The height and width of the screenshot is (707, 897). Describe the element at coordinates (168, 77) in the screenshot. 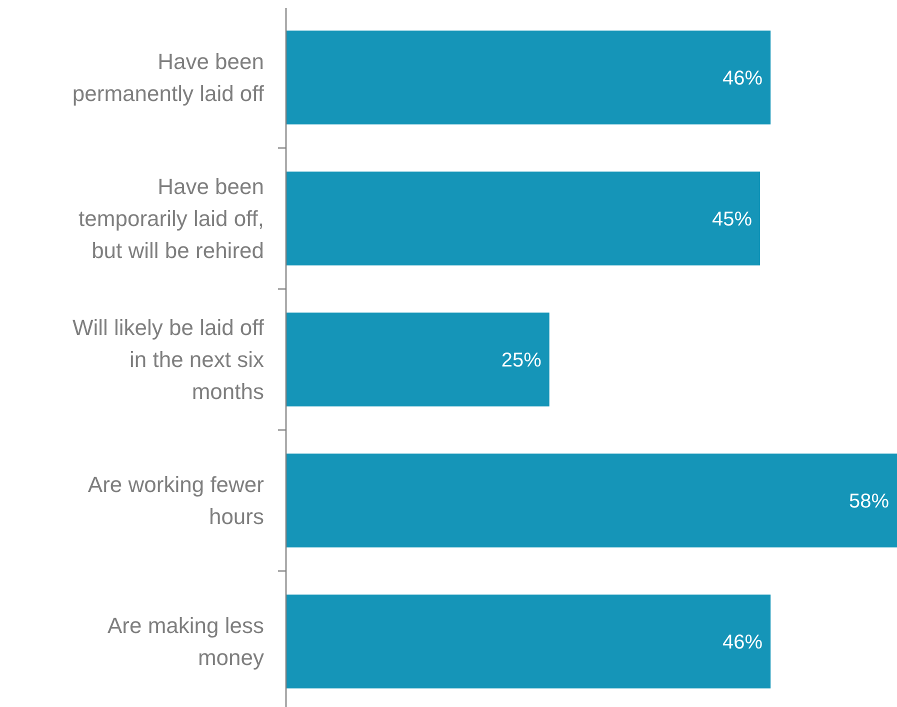

I see `y-tick-label: Have been permanently laid off` at that location.